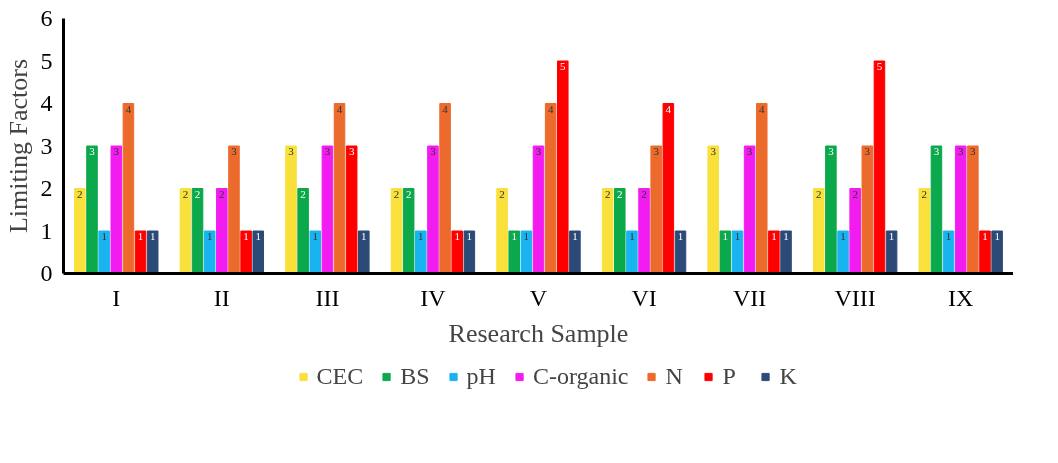 This screenshot has height=463, width=1058. Describe the element at coordinates (340, 376) in the screenshot. I see `legend-label: CEC` at that location.